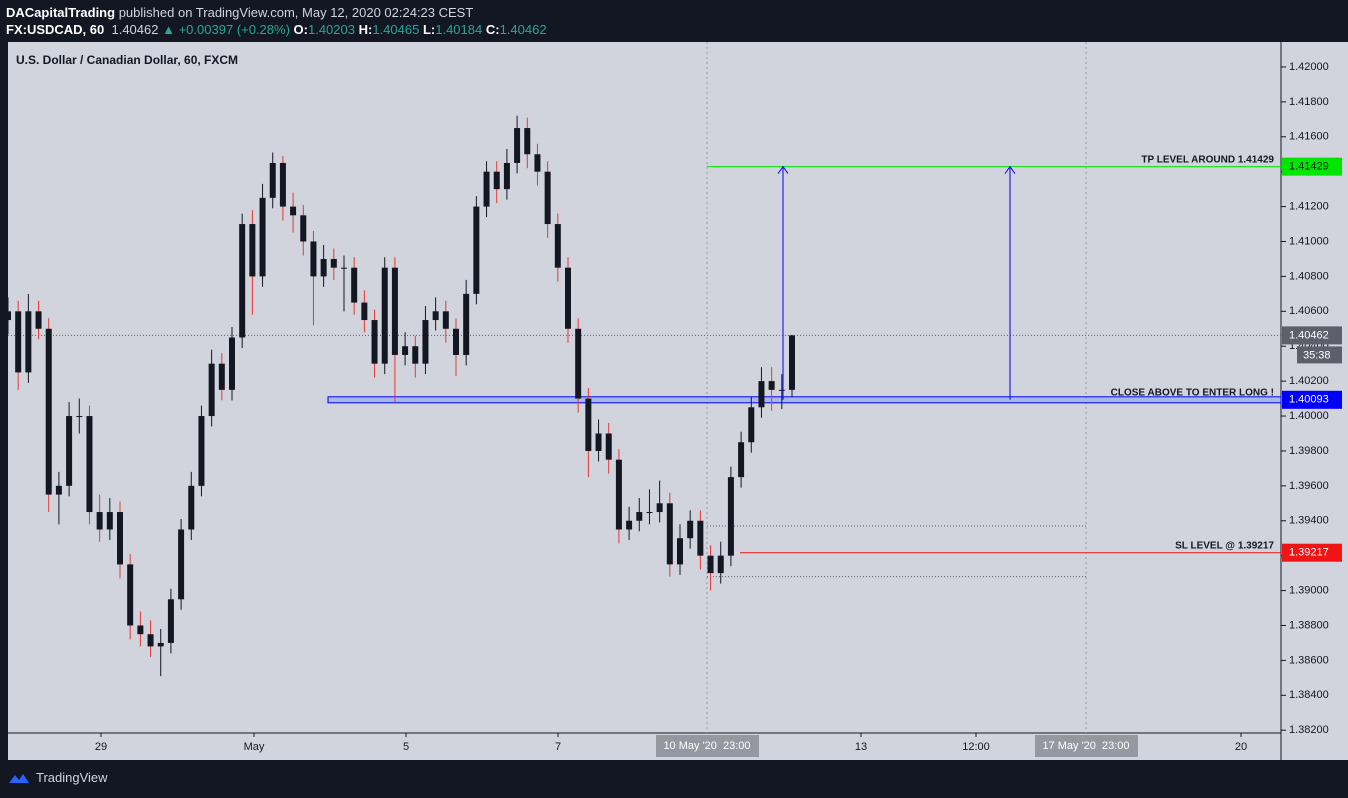  What do you see at coordinates (1010, 169) in the screenshot?
I see `arrow-head` at bounding box center [1010, 169].